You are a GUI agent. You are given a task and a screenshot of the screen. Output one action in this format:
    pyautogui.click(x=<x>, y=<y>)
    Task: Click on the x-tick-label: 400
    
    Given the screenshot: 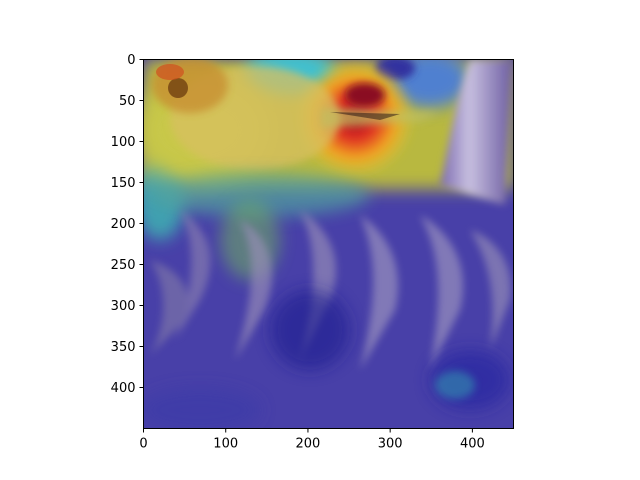 What is the action you would take?
    pyautogui.click(x=472, y=444)
    